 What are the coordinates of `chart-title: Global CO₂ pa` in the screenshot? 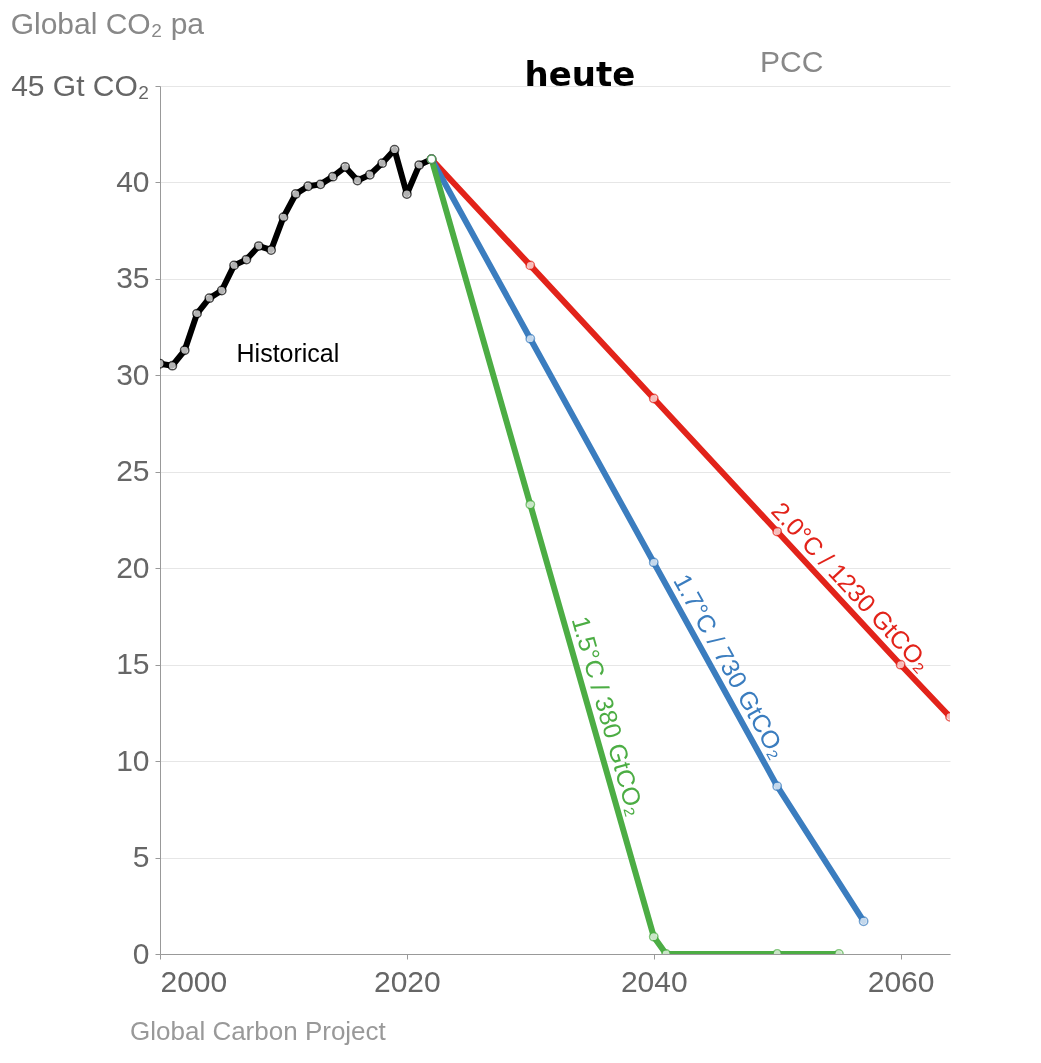 It's located at (107, 23).